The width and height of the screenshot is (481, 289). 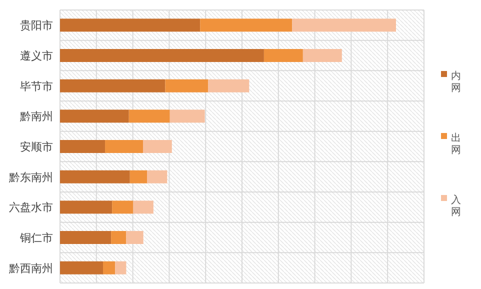 What do you see at coordinates (30, 177) in the screenshot?
I see `y-tick-label: 黔东南州` at bounding box center [30, 177].